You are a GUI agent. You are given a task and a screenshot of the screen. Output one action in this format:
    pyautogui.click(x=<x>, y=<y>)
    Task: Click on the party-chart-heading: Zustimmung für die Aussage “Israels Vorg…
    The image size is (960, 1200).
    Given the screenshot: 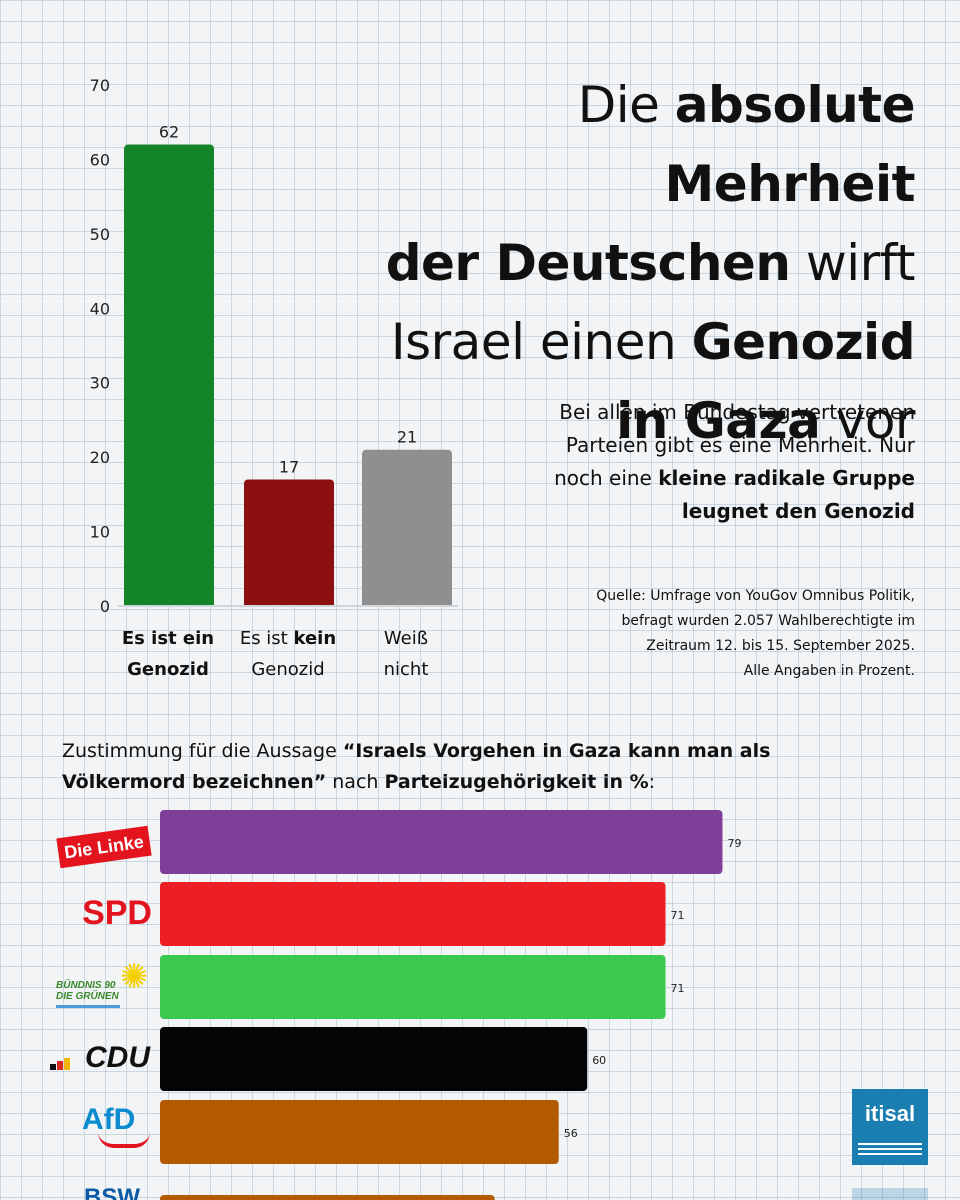 What is the action you would take?
    pyautogui.click(x=416, y=766)
    